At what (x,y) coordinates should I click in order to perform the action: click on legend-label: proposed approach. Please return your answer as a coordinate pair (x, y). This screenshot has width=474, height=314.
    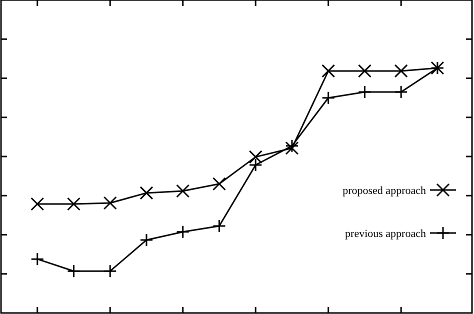
    Looking at the image, I should click on (384, 191).